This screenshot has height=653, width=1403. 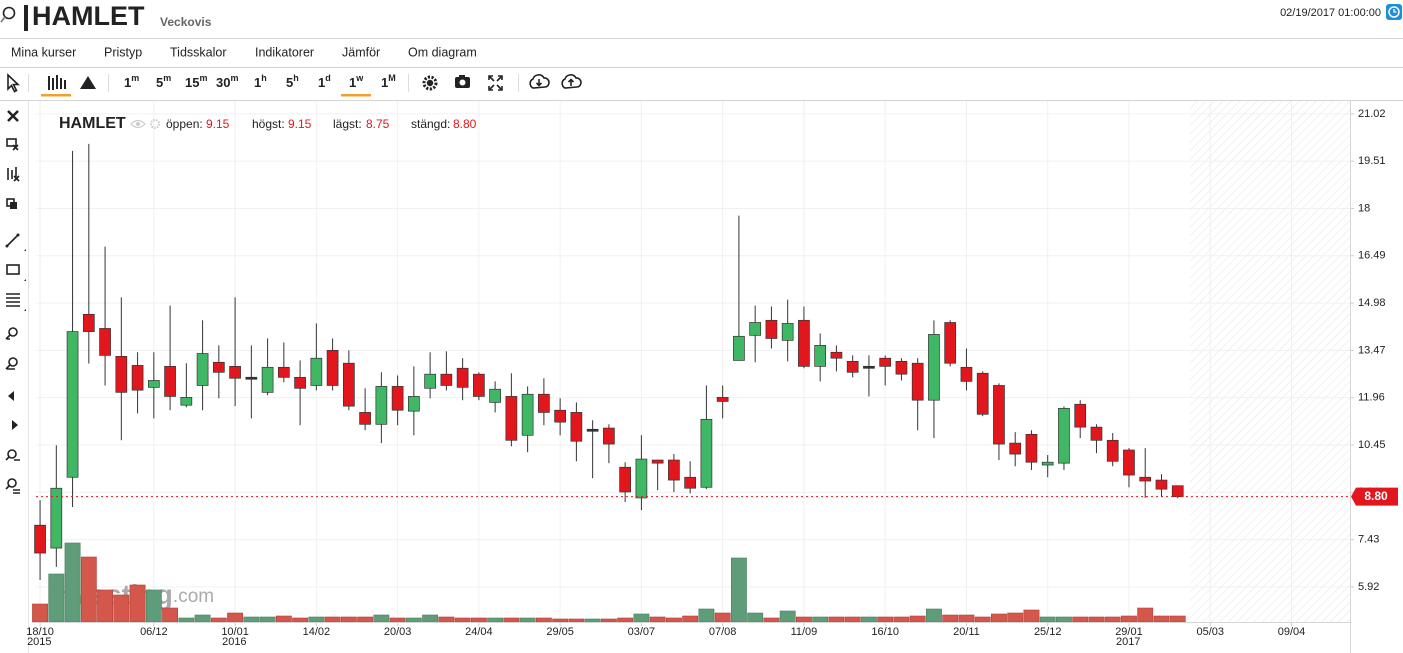 I want to click on clock-button, so click(x=1394, y=12).